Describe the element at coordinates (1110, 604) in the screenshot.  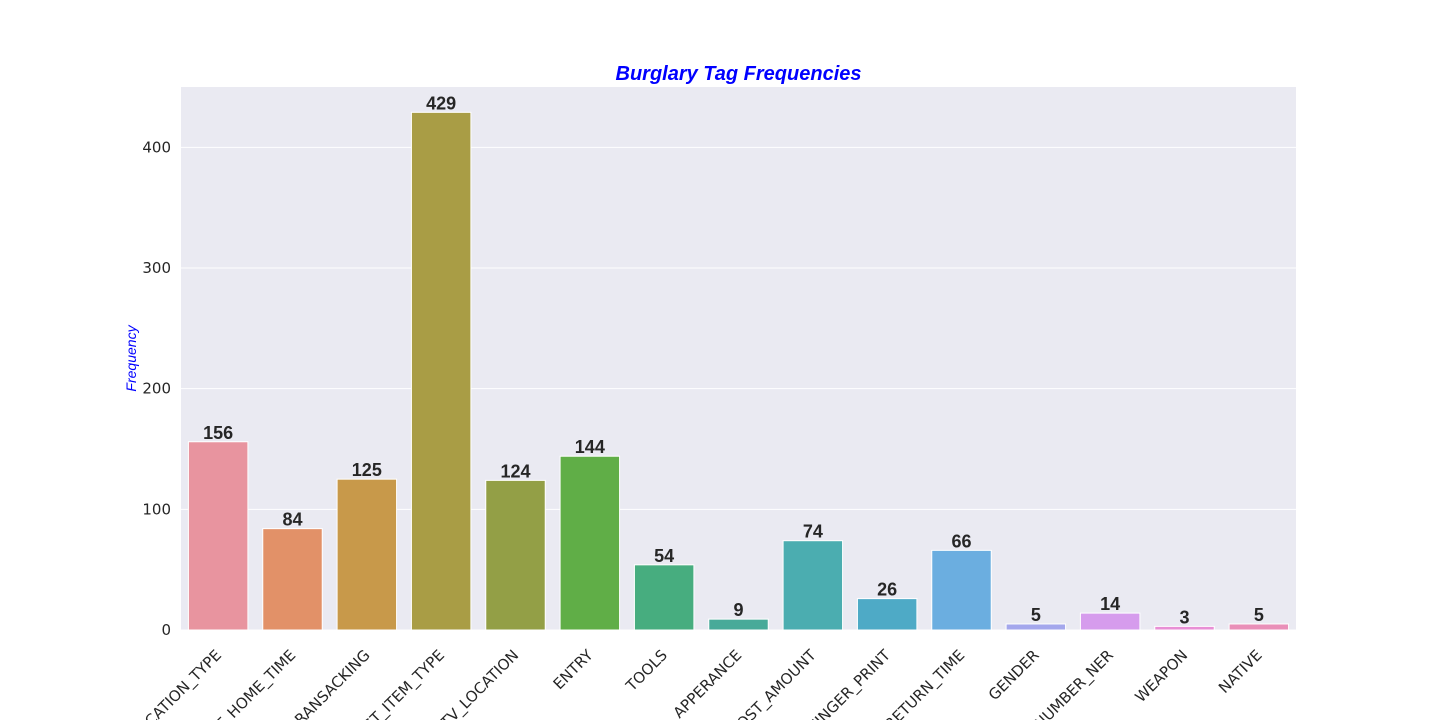
I see `bar-value-label: 14` at that location.